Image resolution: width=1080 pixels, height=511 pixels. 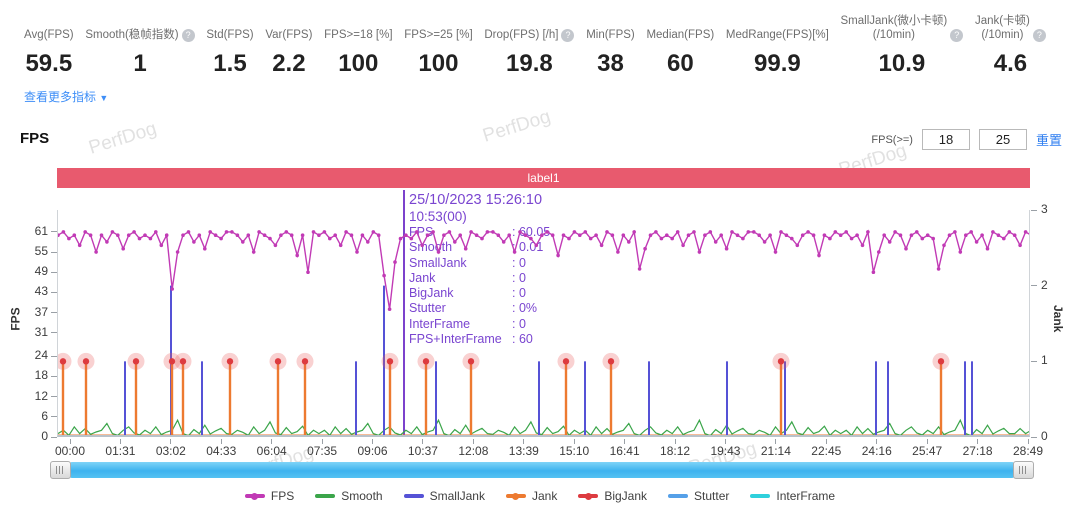 What do you see at coordinates (358, 35) in the screenshot?
I see `stat-label-text: FPS>=18 [%]` at bounding box center [358, 35].